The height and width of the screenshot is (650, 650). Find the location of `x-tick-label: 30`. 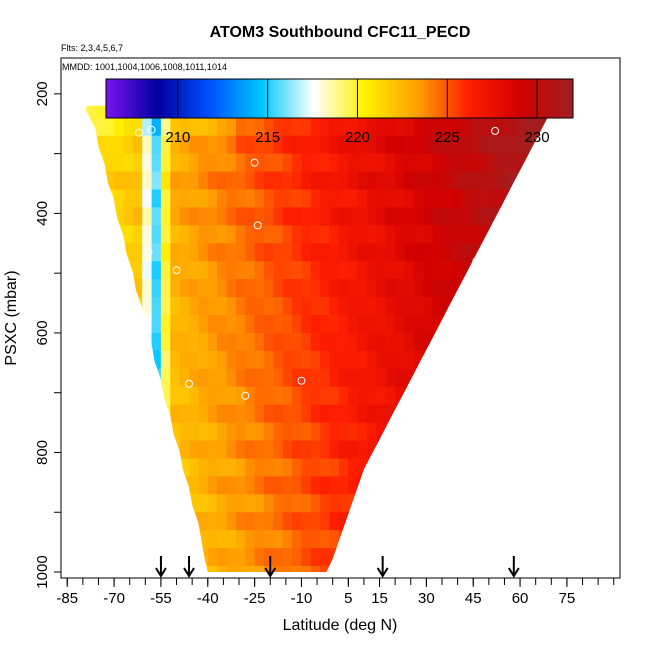

x-tick-label: 30 is located at coordinates (426, 598).